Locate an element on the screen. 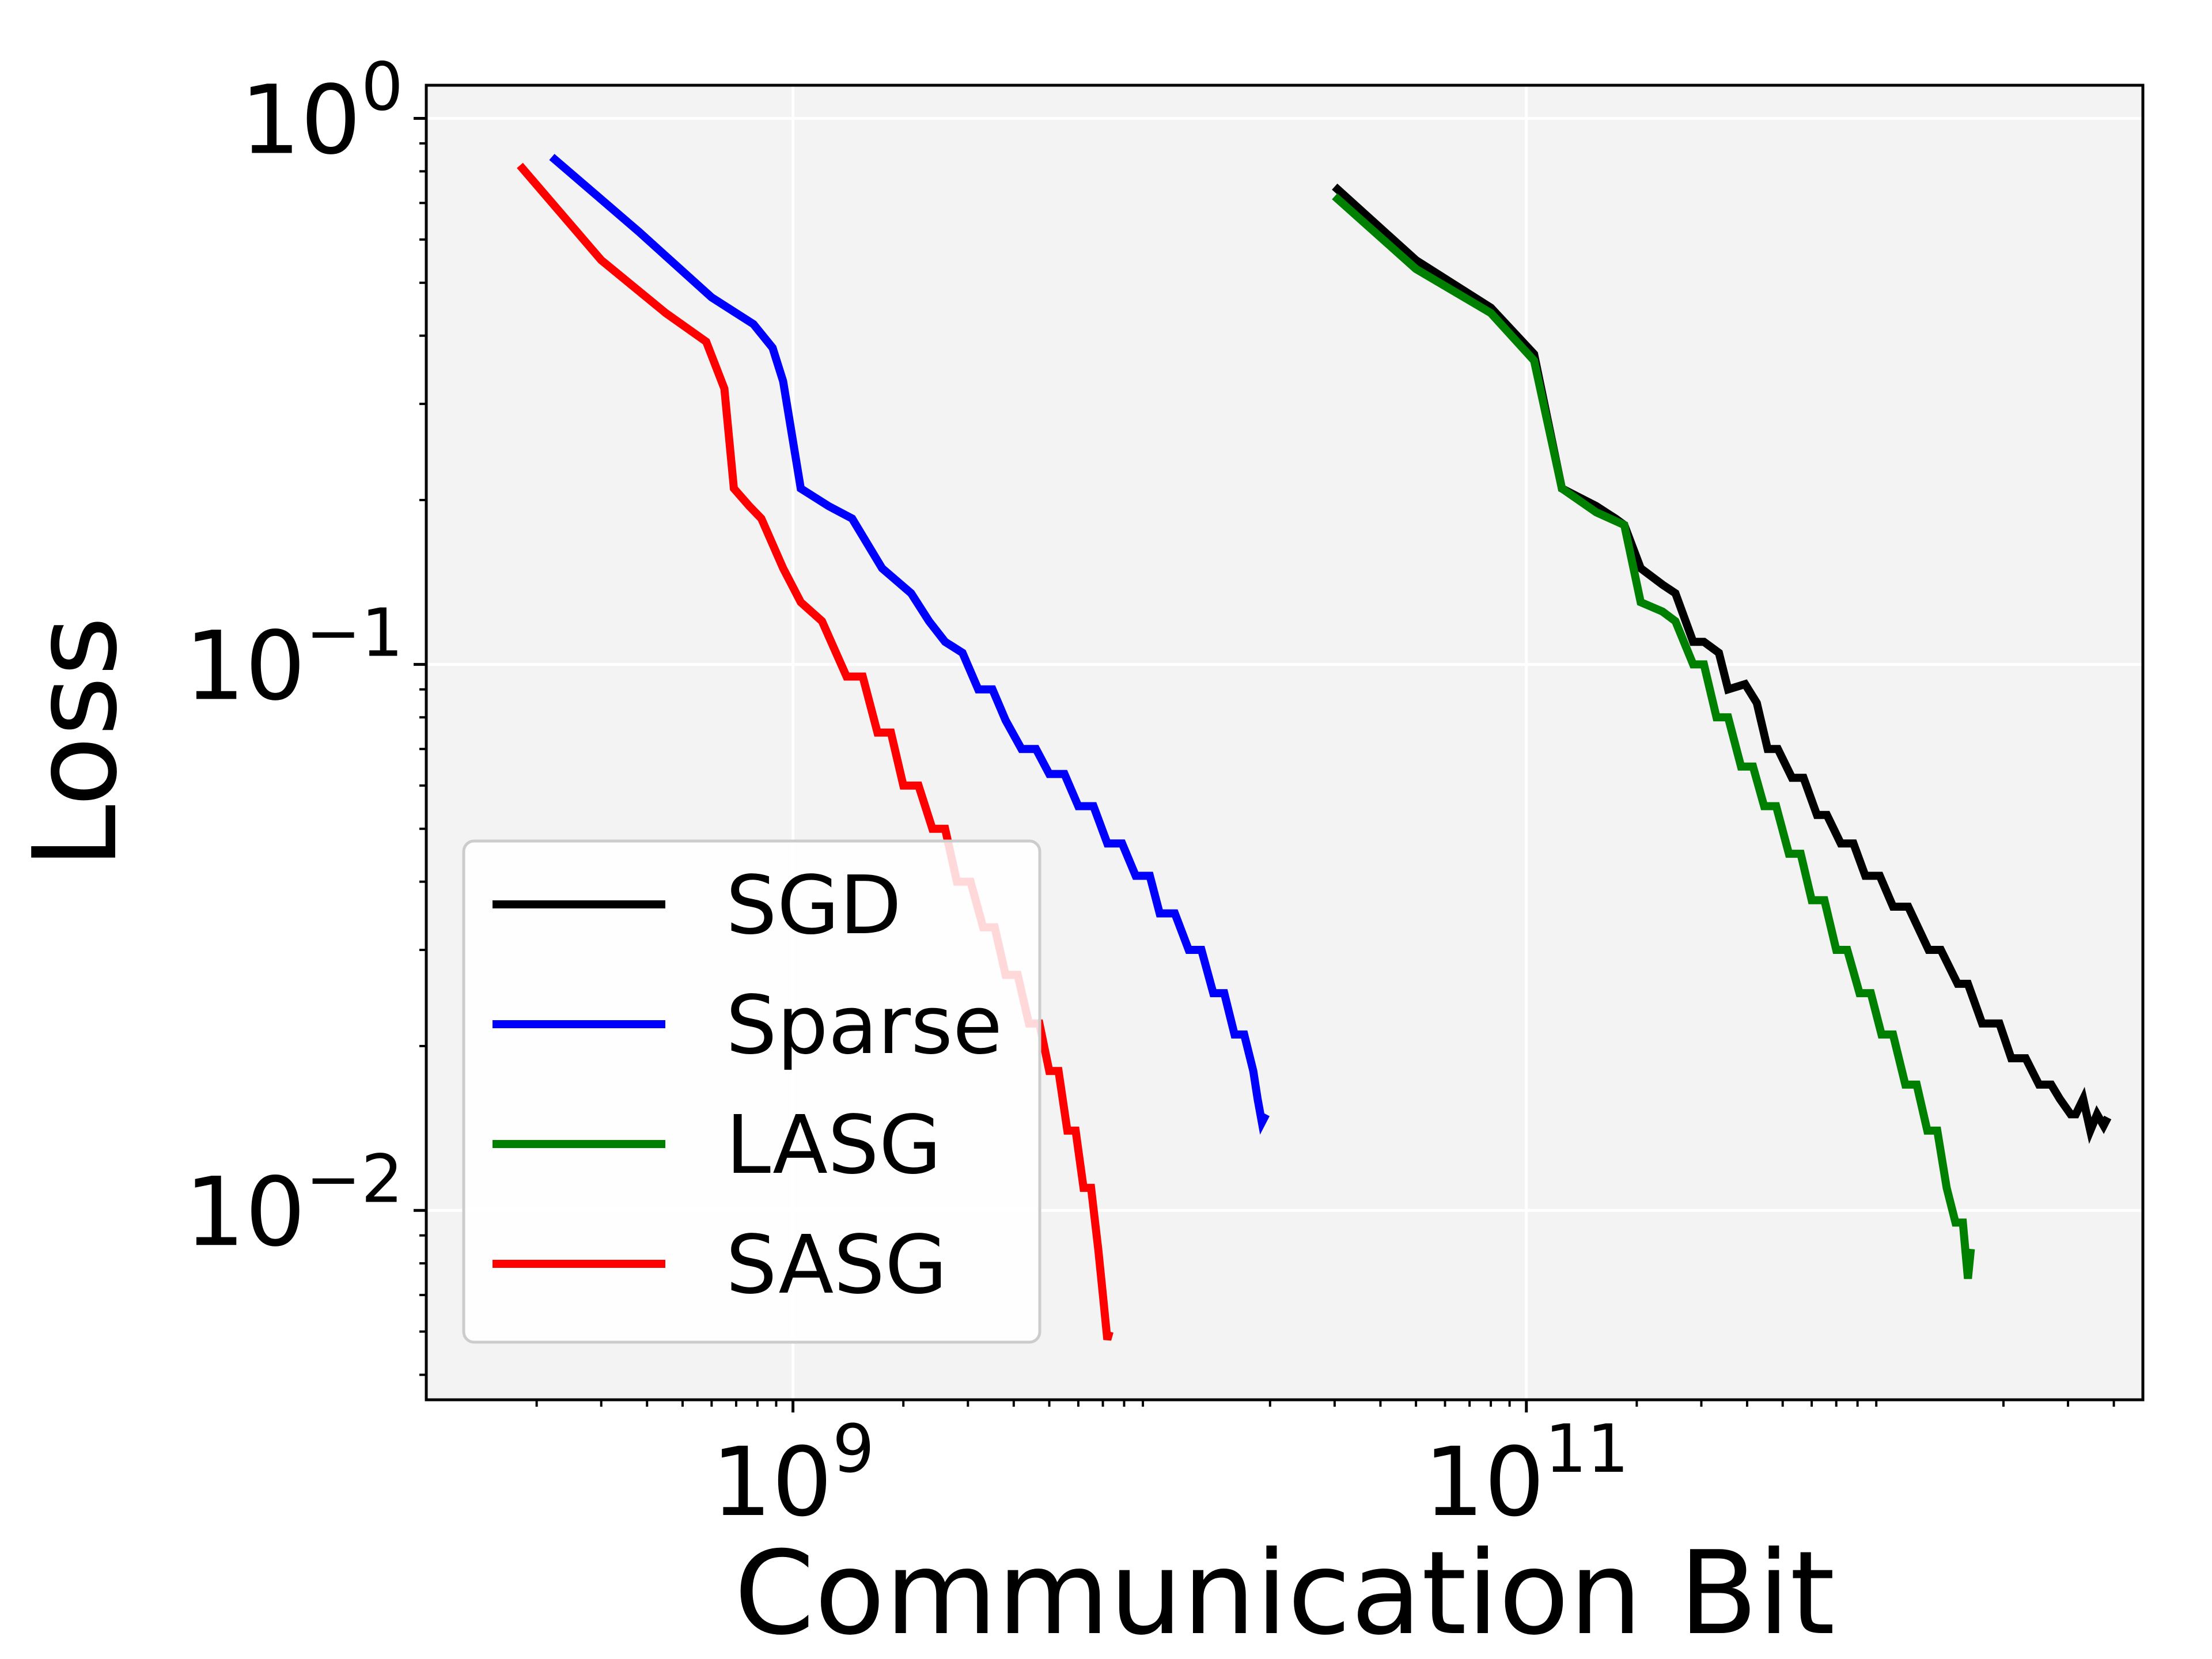 Image resolution: width=2212 pixels, height=1659 pixels. y-tick-label: 10⁻² is located at coordinates (294, 1204).